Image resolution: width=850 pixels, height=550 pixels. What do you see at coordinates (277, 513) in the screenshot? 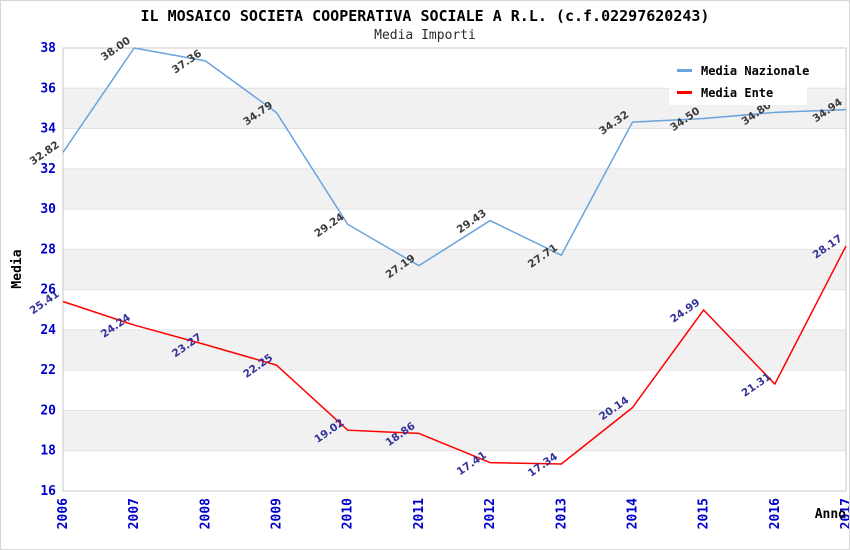
I see `x-tick-label: 2009` at bounding box center [277, 513].